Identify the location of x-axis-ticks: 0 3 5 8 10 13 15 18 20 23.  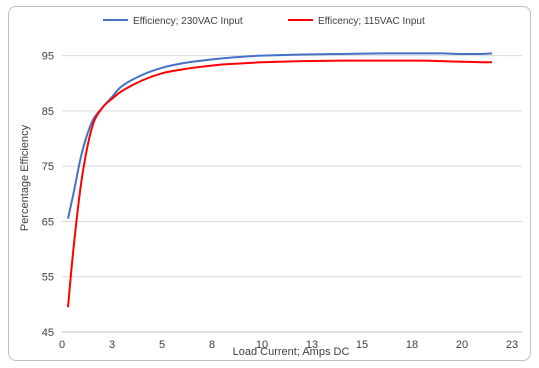
(288, 345).